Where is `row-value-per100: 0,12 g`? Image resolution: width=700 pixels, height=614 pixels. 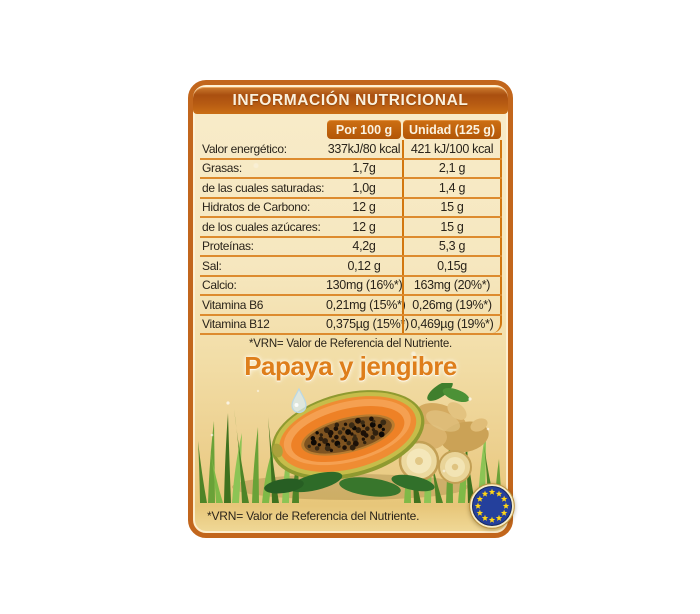 row-value-per100: 0,12 g is located at coordinates (364, 265).